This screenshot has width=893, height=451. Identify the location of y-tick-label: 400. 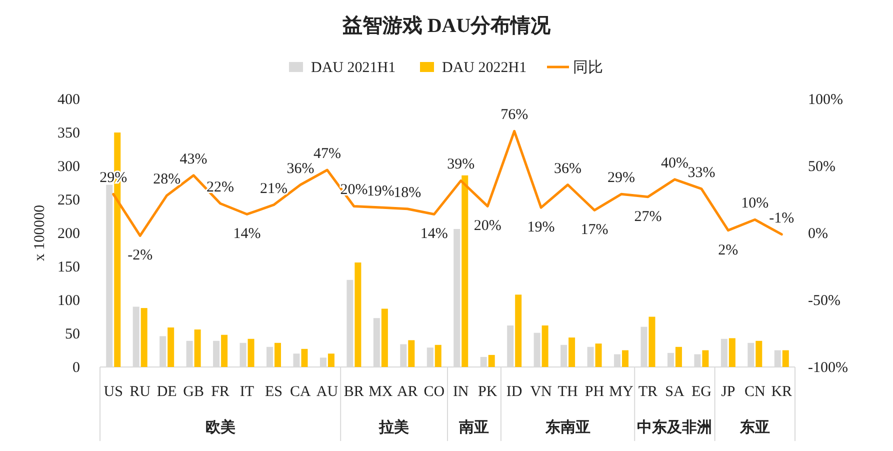
(69, 100).